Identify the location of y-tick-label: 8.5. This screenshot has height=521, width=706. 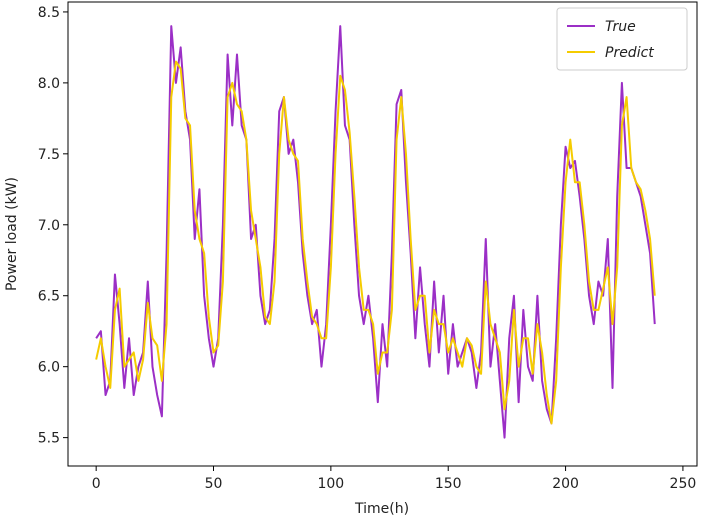
(49, 13).